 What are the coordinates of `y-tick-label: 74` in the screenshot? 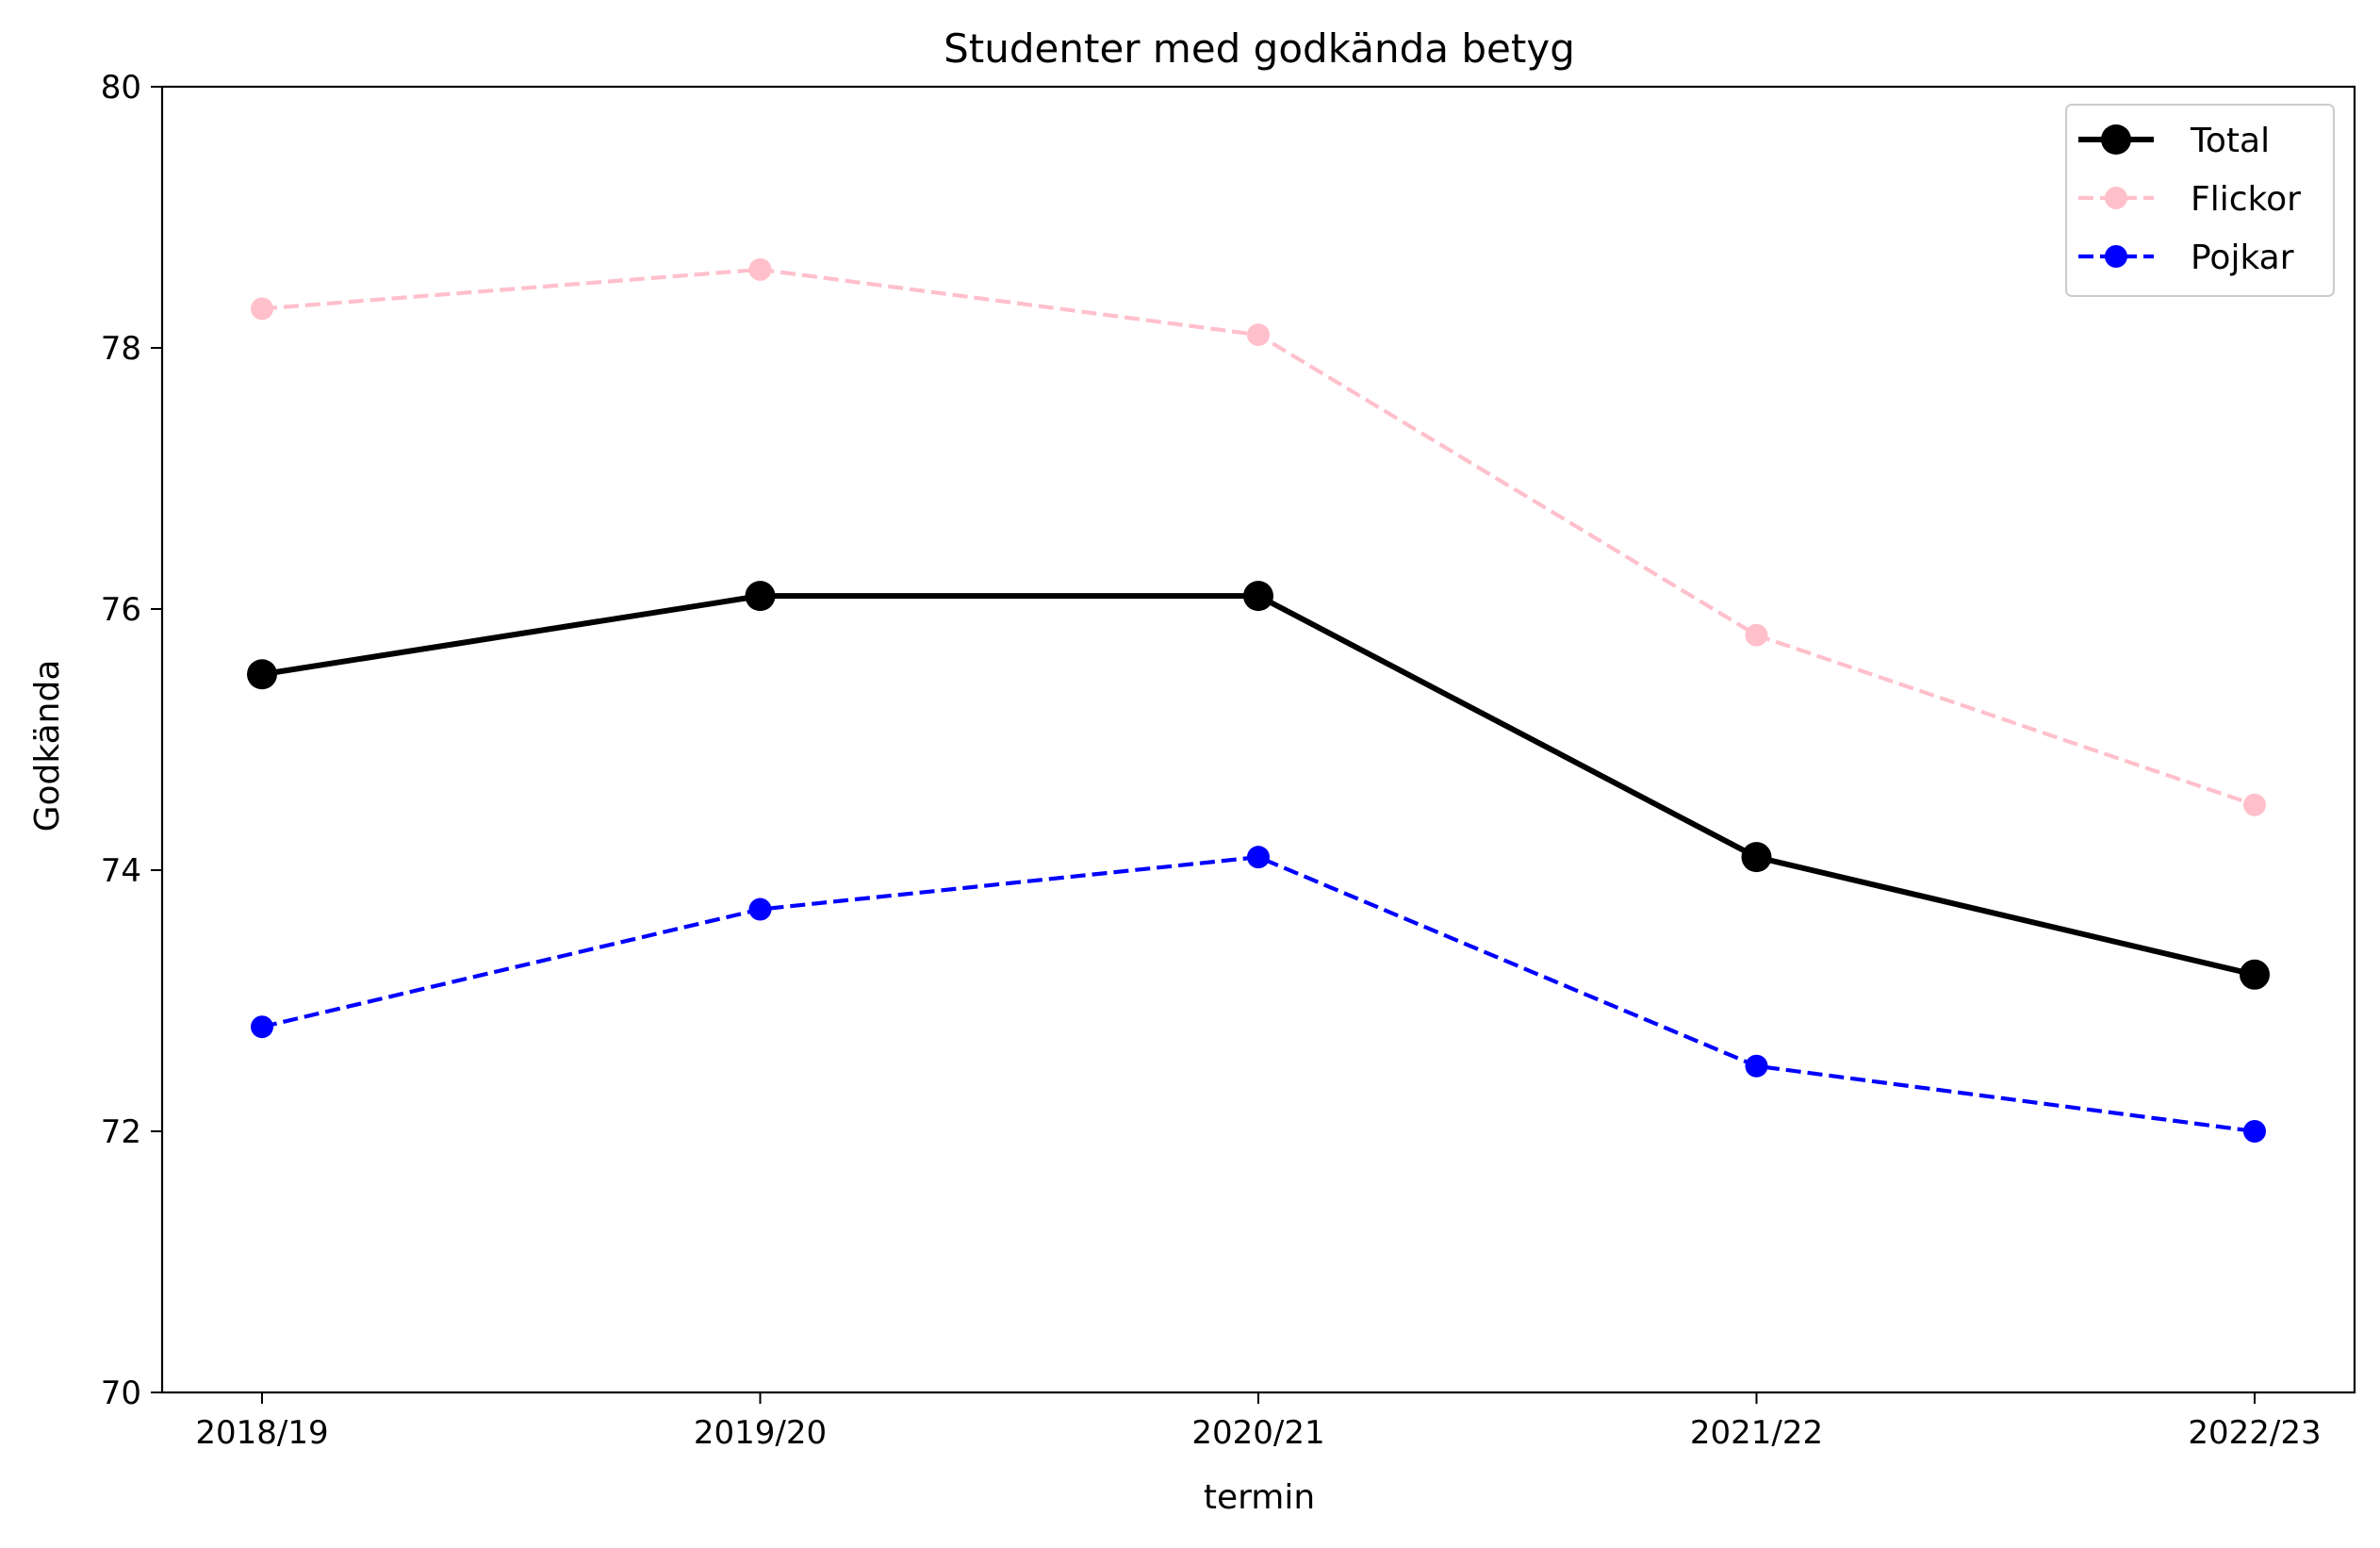 It's located at (121, 871).